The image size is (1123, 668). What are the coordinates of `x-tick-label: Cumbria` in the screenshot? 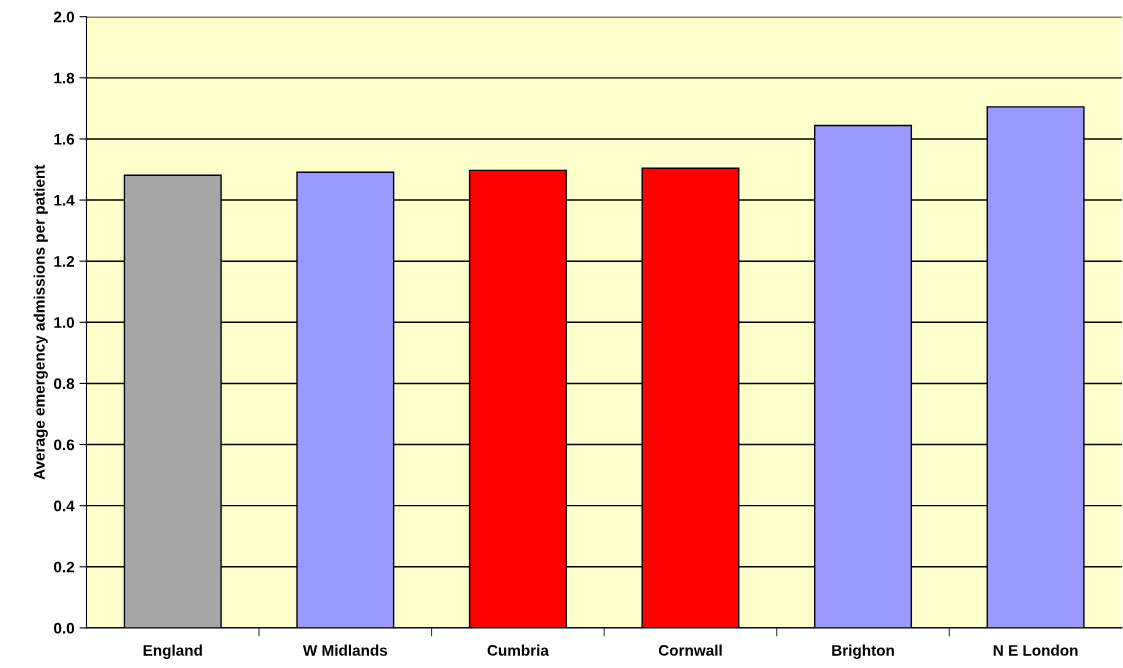 It's located at (518, 650).